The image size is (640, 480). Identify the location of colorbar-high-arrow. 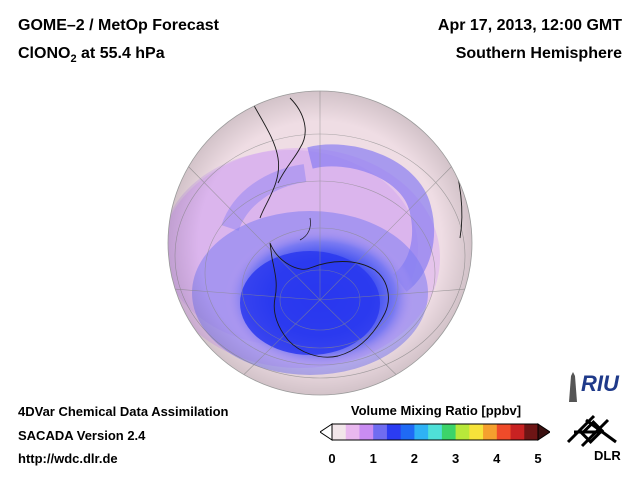
(543, 432).